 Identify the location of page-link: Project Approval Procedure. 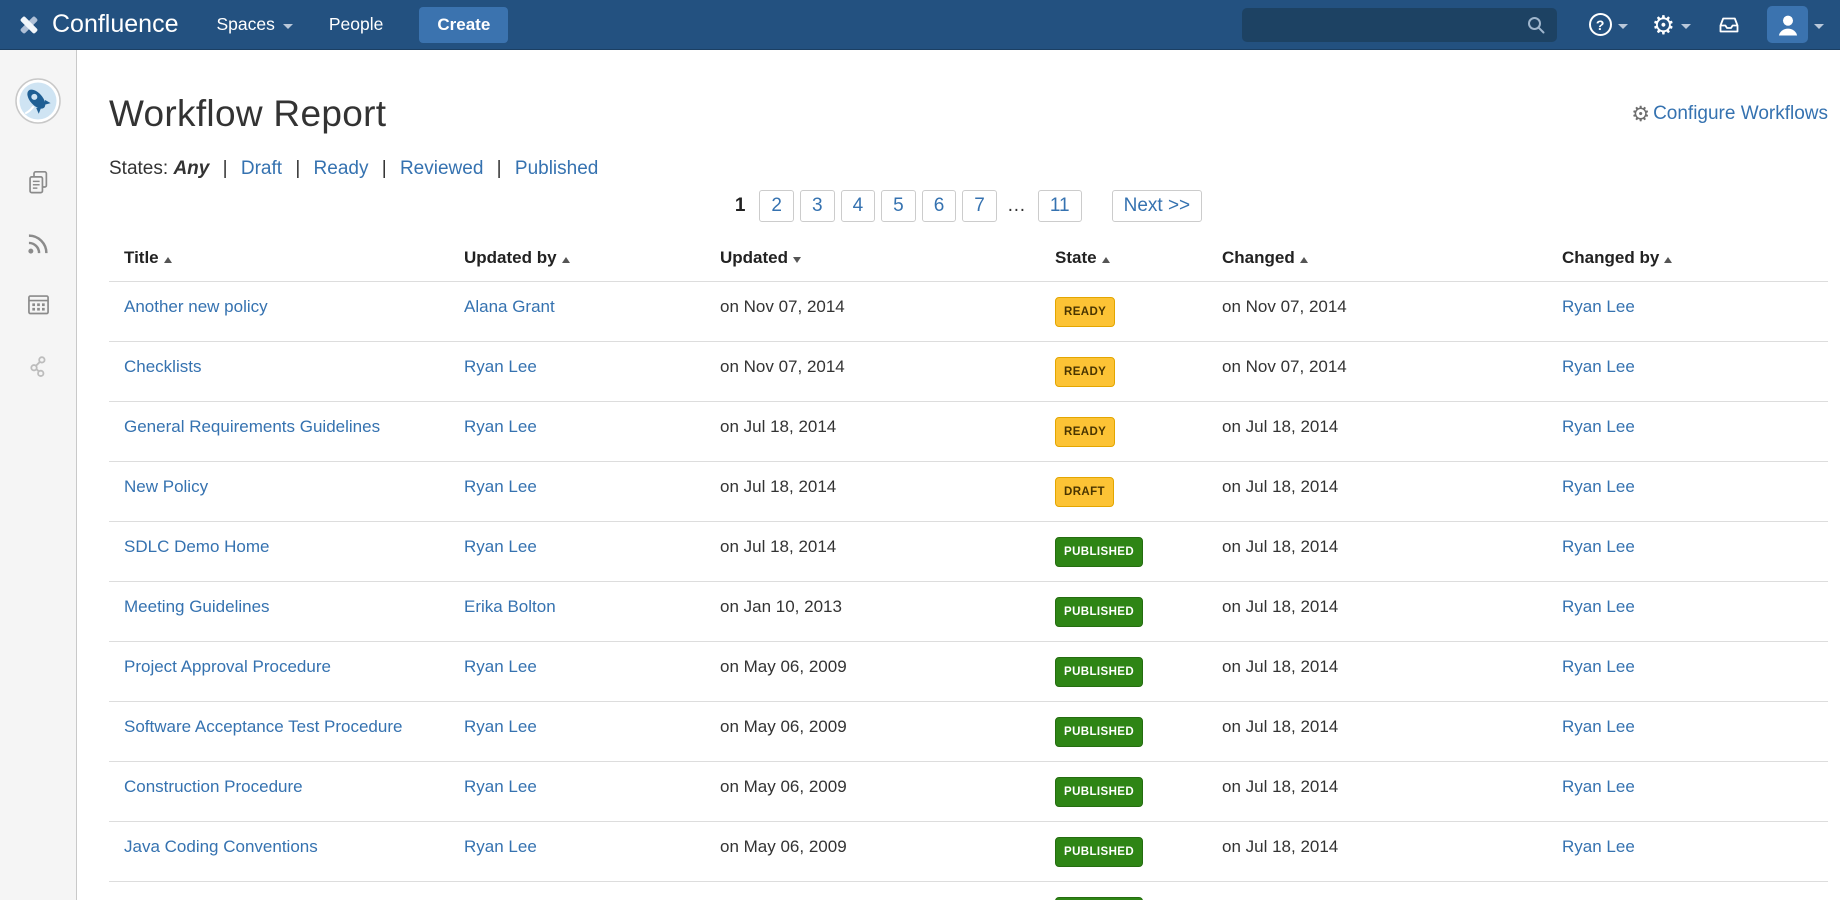
(227, 666).